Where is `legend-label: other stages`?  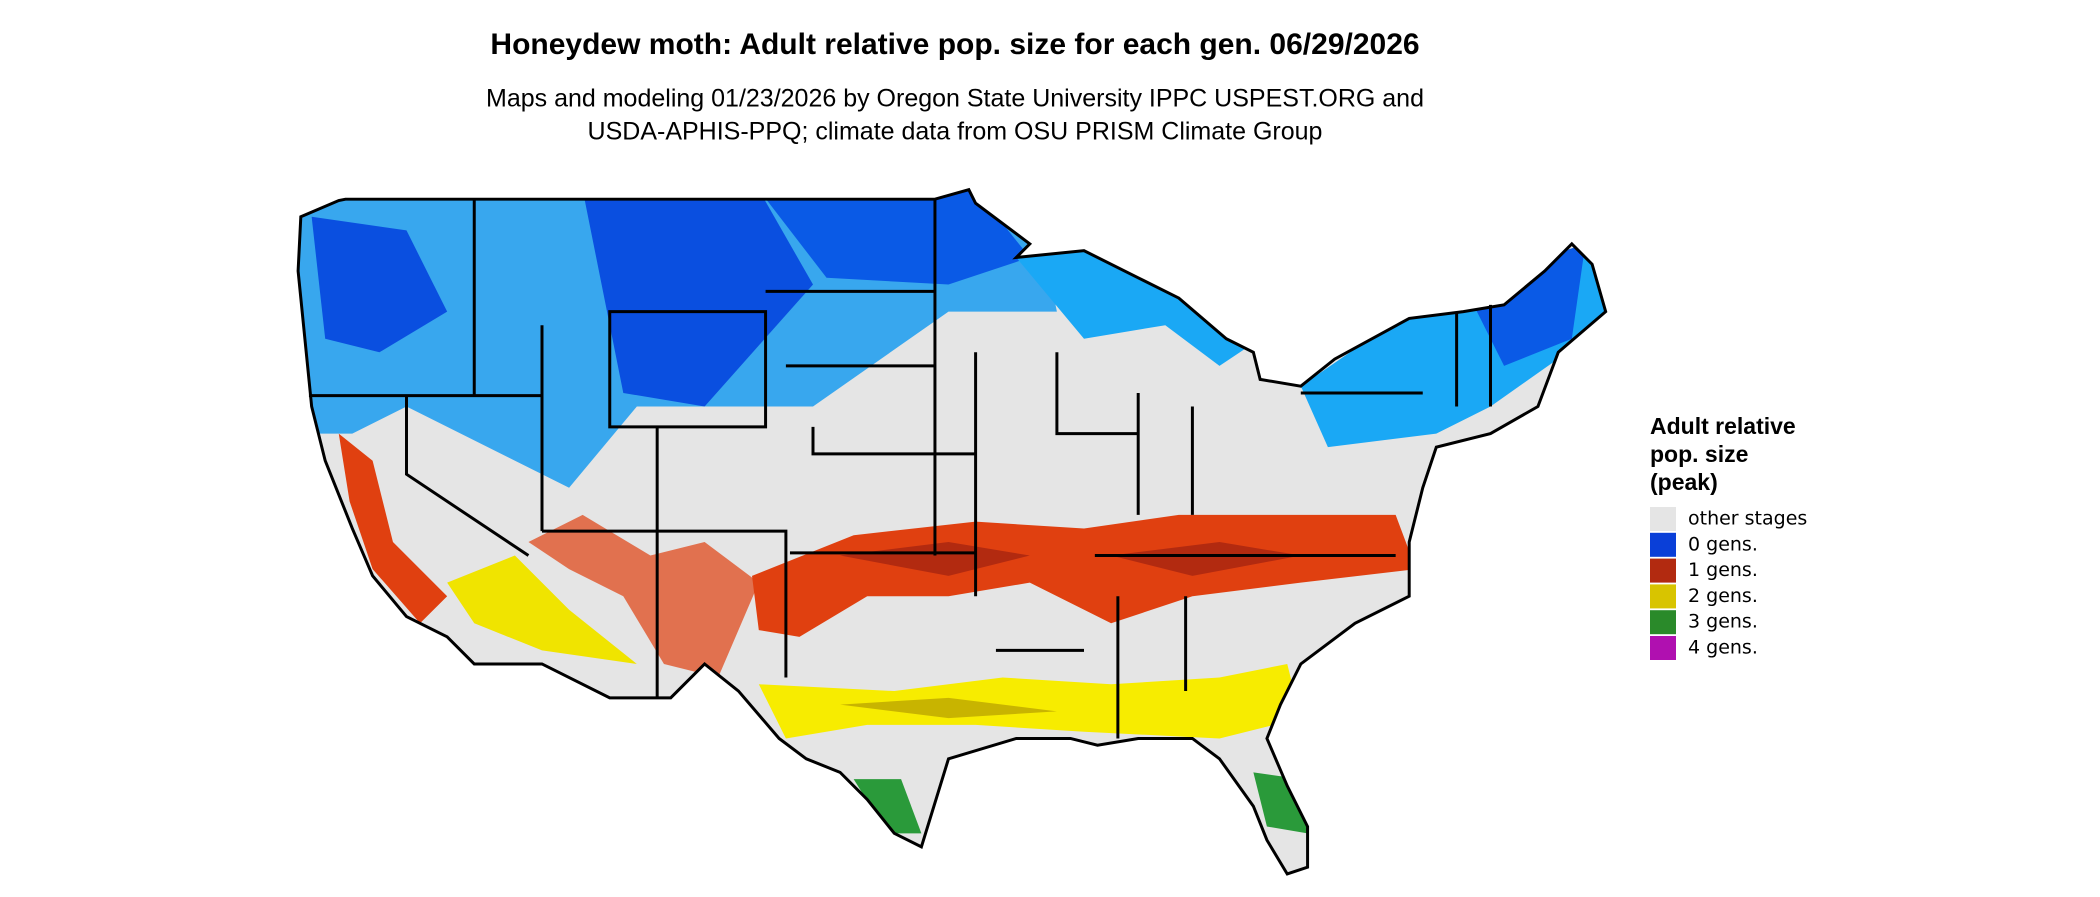 legend-label: other stages is located at coordinates (1747, 519).